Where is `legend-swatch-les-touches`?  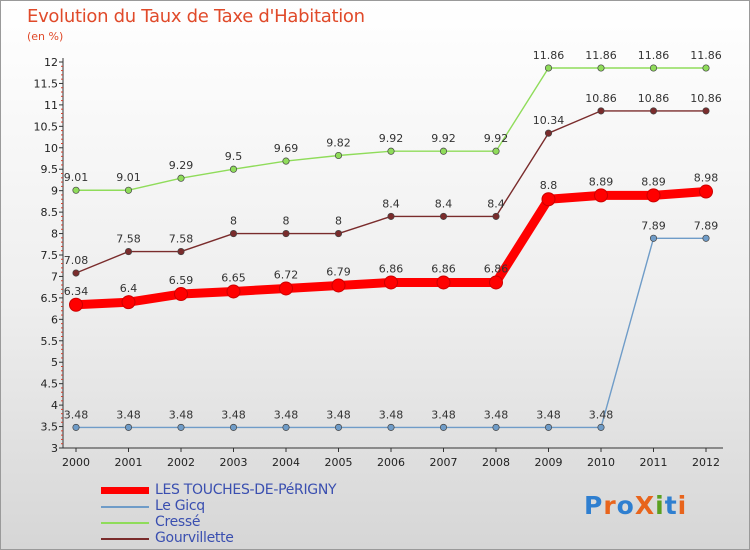 legend-swatch-les-touches is located at coordinates (125, 490).